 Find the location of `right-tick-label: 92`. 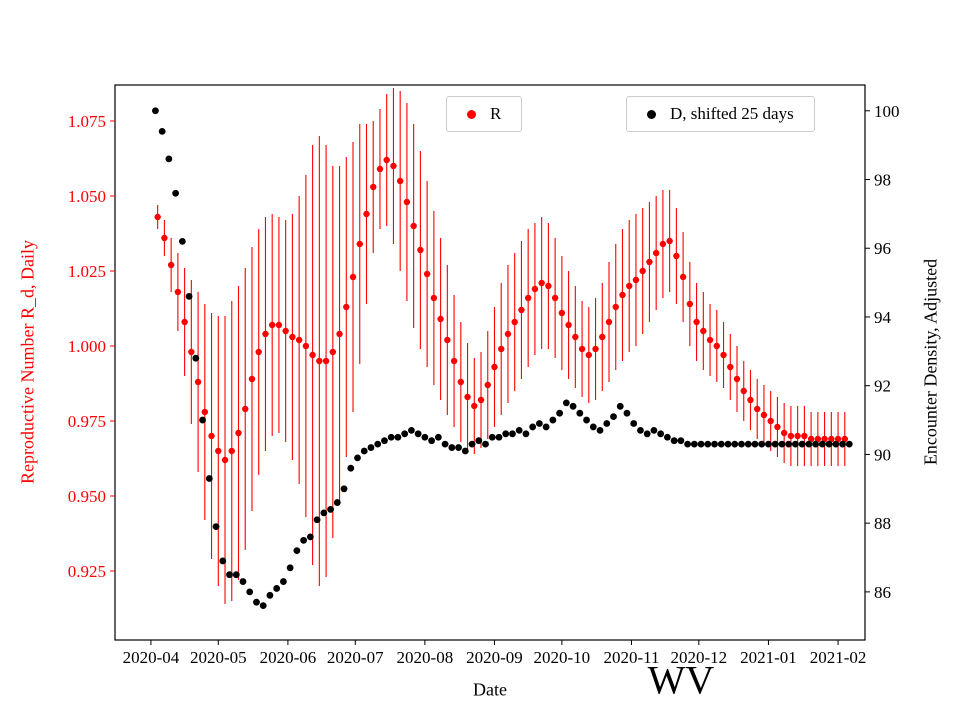

right-tick-label: 92 is located at coordinates (882, 386).